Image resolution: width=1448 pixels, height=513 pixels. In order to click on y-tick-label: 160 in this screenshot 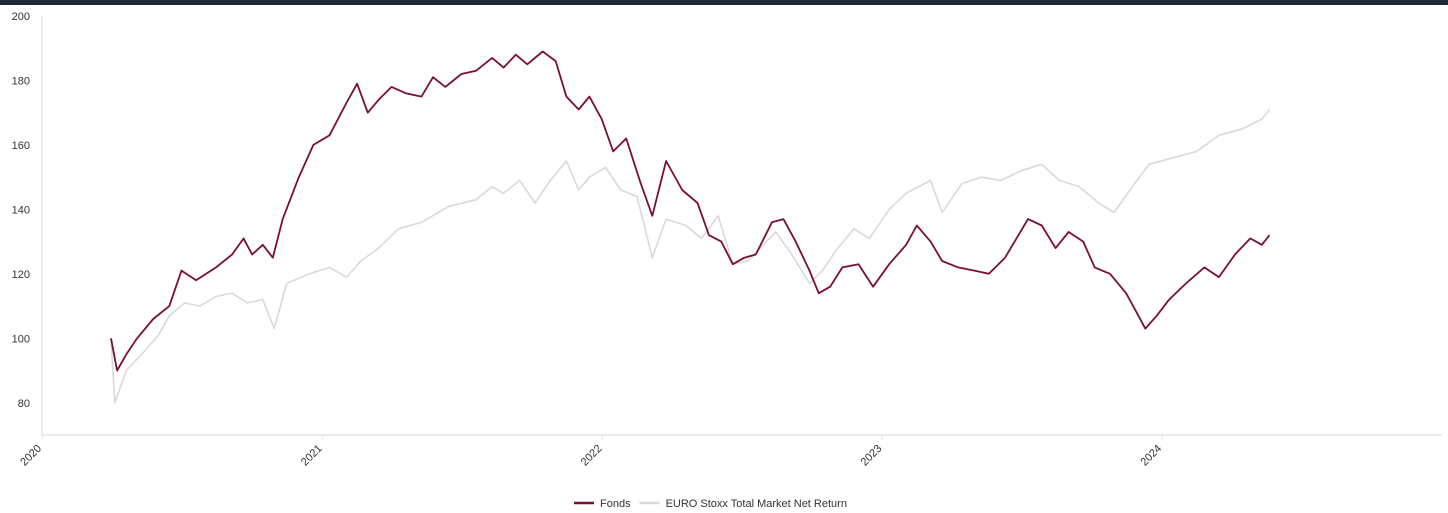, I will do `click(21, 146)`.